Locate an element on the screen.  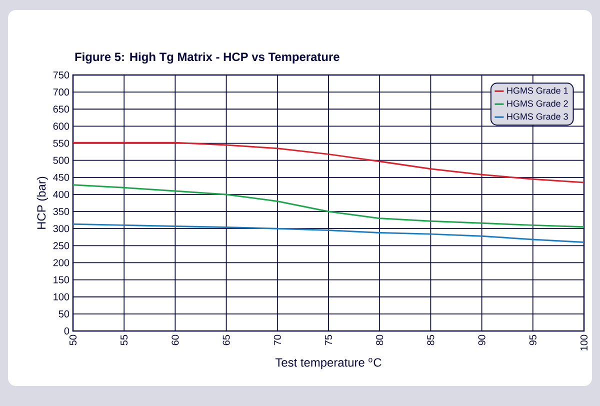
y-tick-label: 350 is located at coordinates (61, 212).